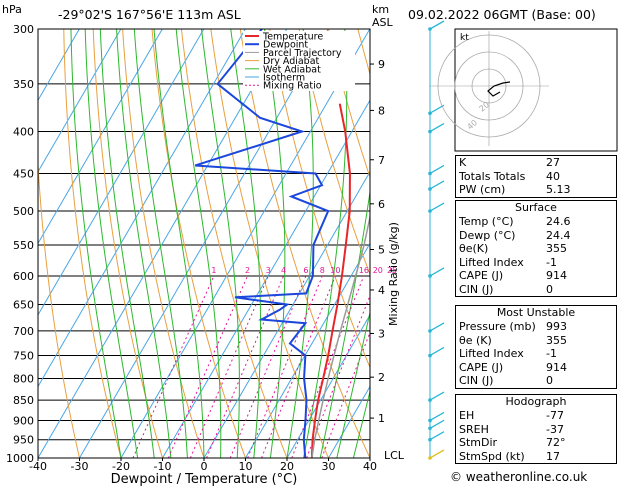 This screenshot has width=629, height=486. I want to click on legend-entry: Wet Adiabat, so click(292, 69).